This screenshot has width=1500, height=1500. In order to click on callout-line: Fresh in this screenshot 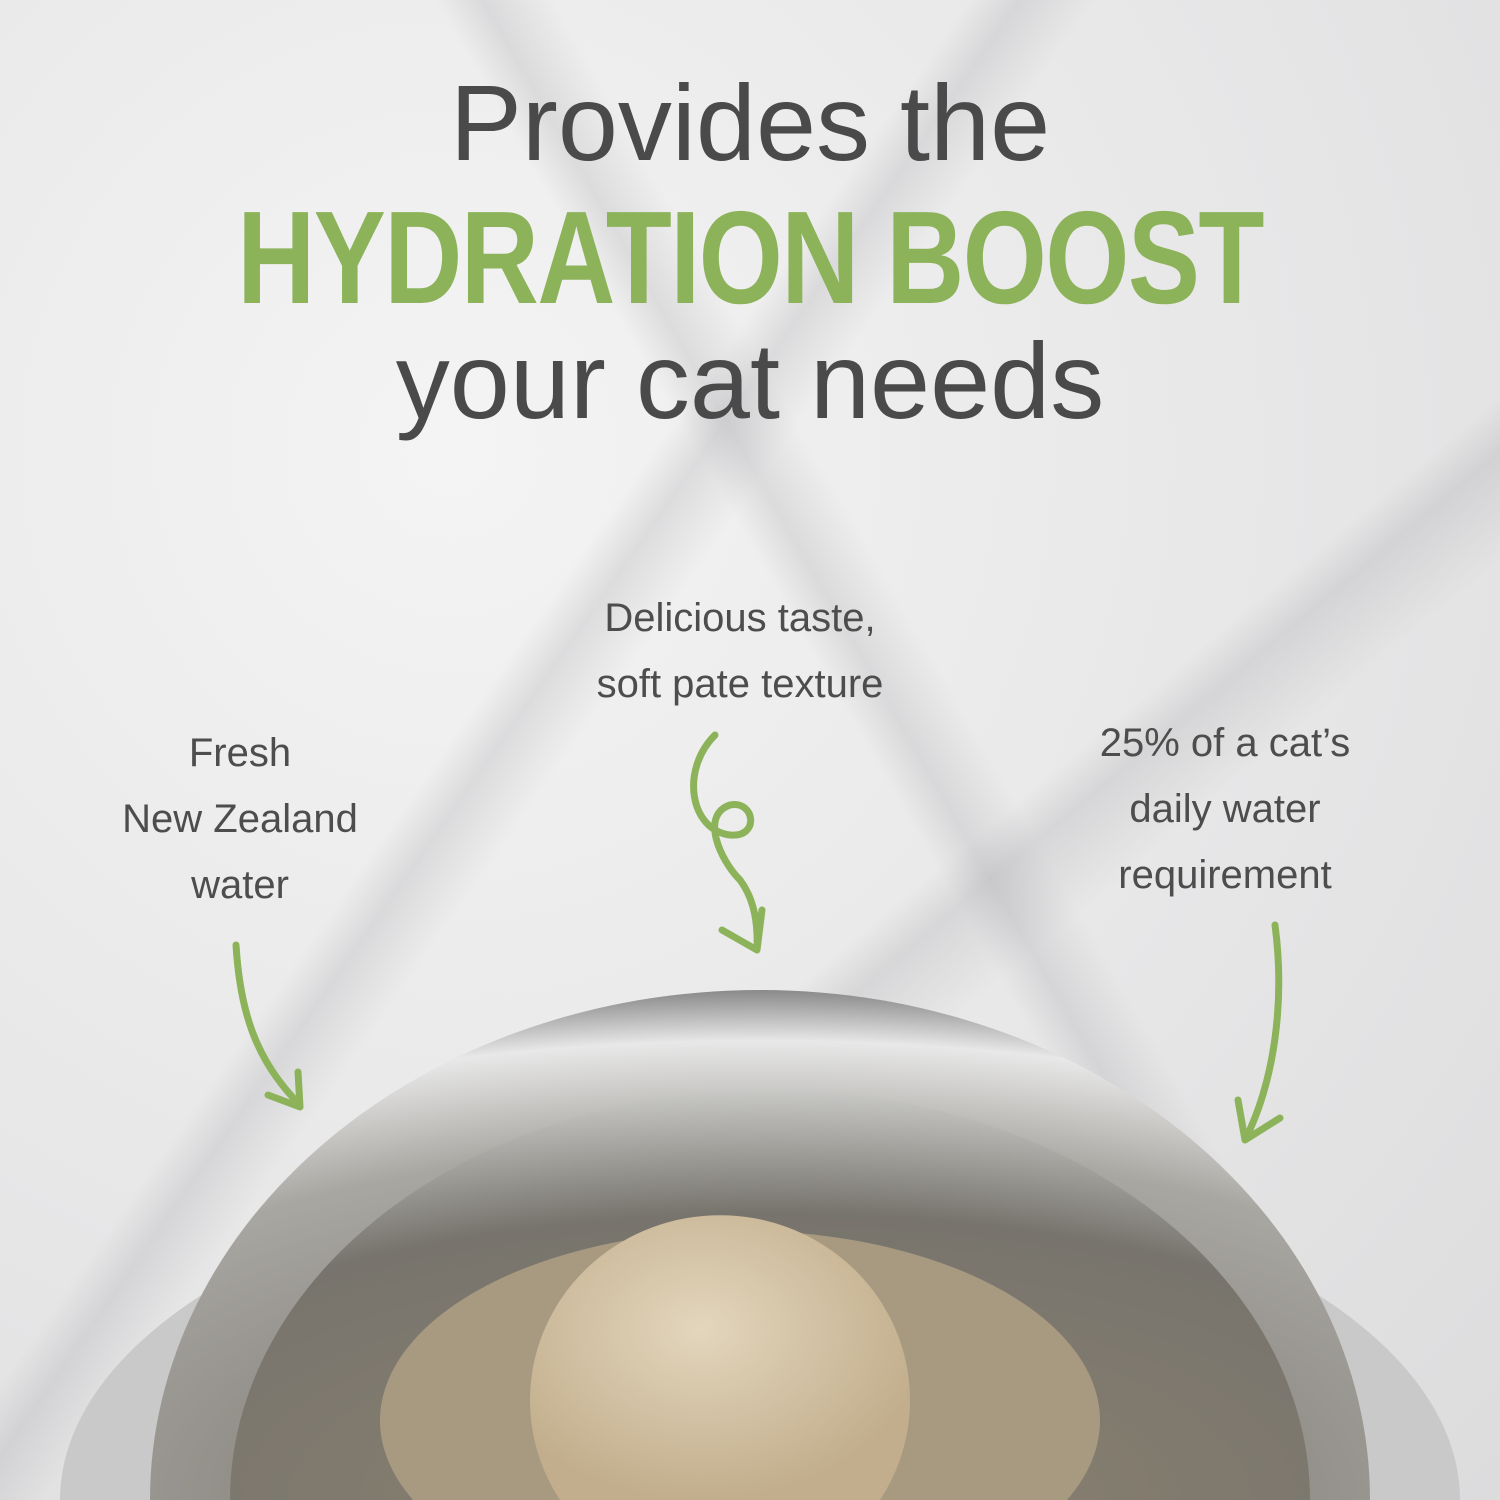, I will do `click(240, 753)`.